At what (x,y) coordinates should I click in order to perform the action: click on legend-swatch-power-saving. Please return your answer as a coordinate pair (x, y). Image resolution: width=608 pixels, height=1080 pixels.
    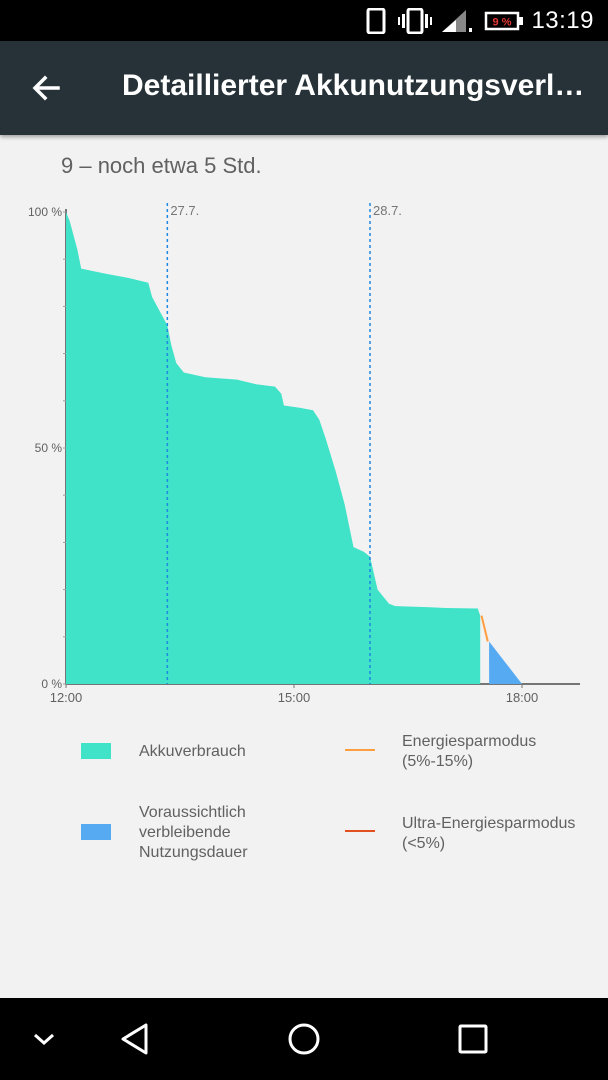
    Looking at the image, I should click on (360, 750).